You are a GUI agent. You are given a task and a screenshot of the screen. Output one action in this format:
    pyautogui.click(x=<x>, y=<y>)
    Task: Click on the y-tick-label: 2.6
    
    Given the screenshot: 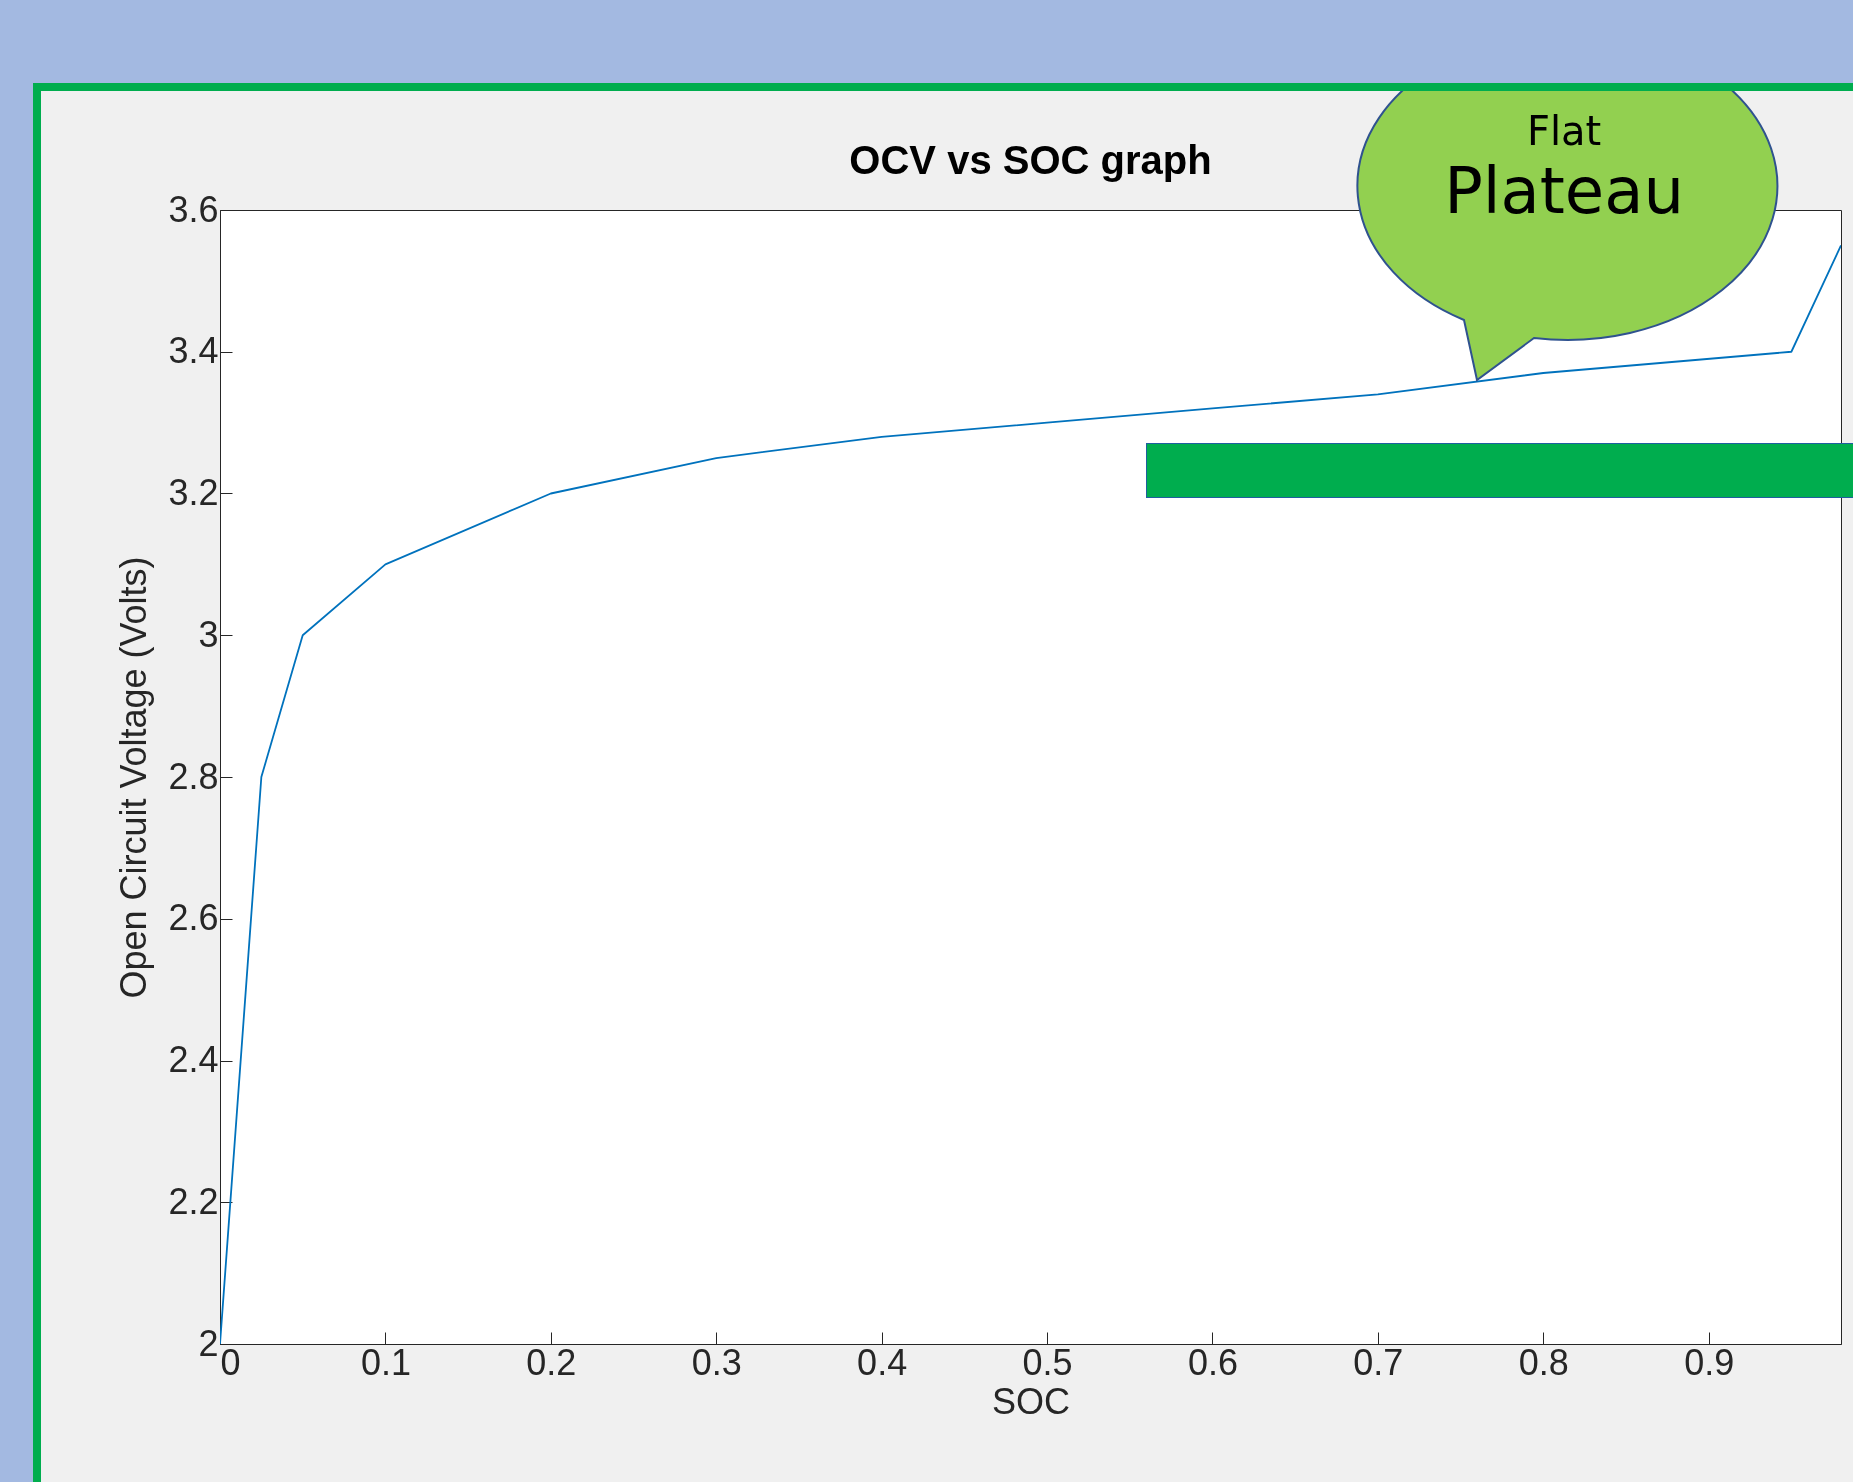 What is the action you would take?
    pyautogui.click(x=193, y=918)
    